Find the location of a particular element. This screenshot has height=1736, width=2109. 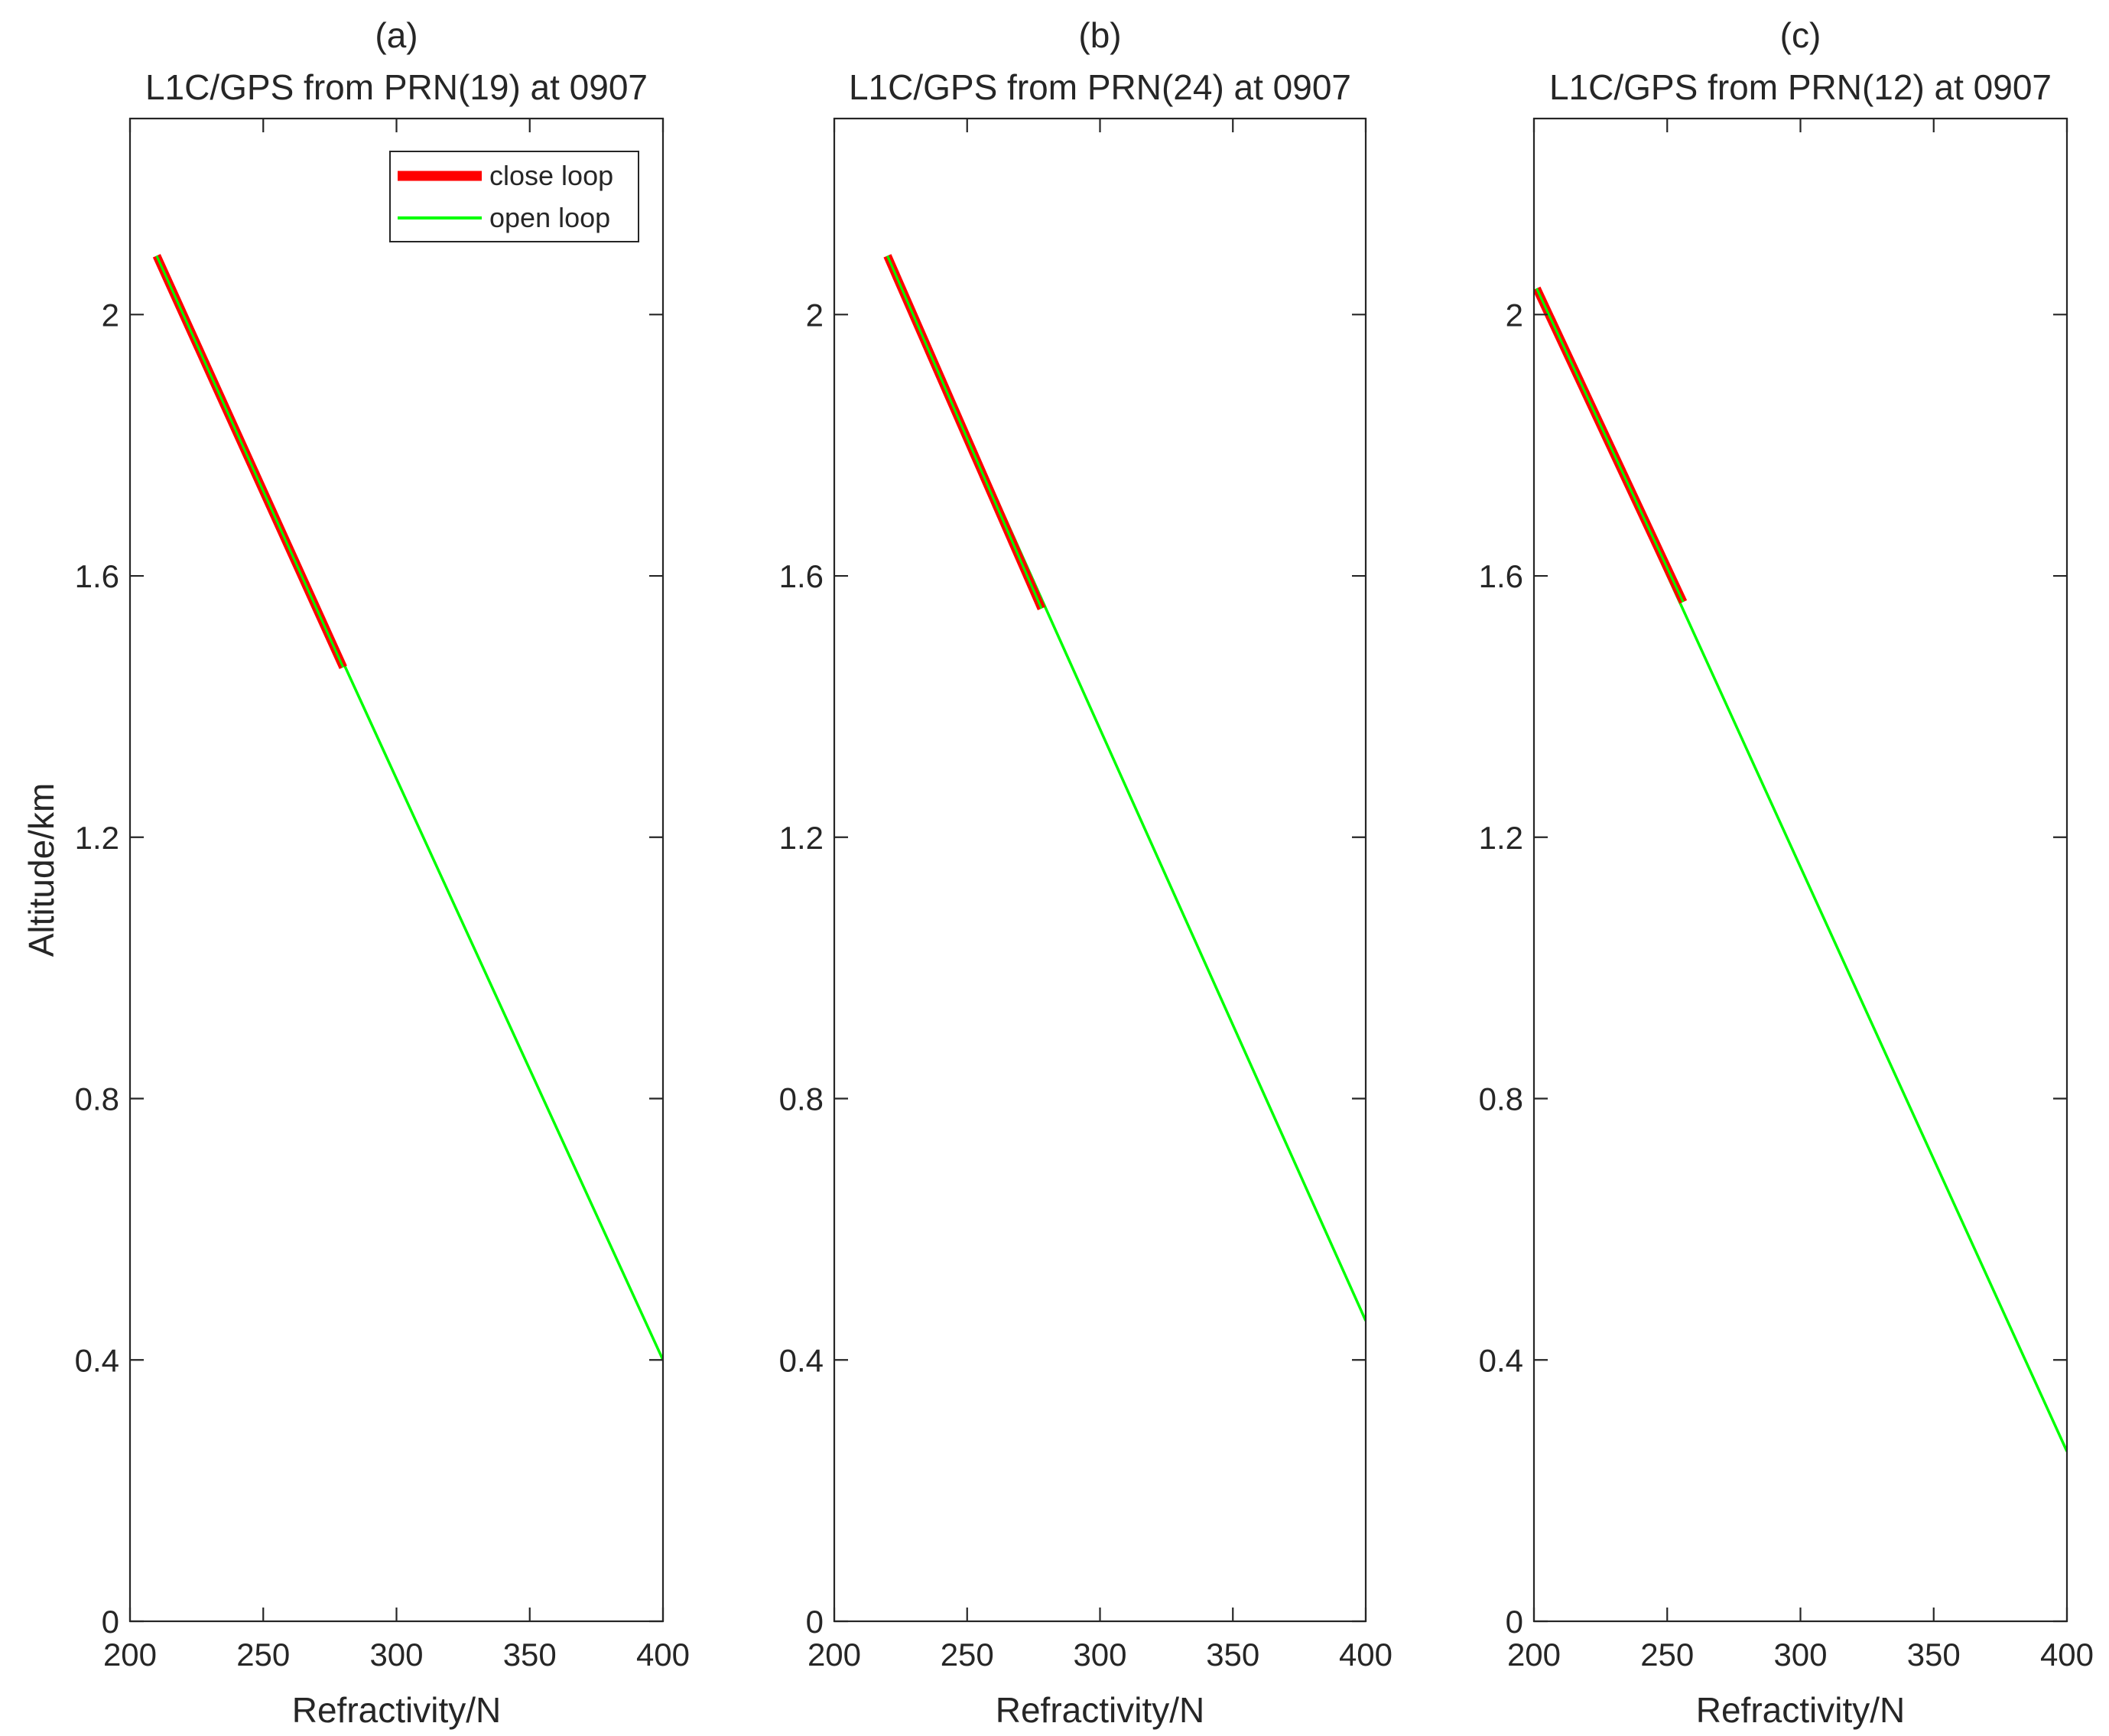

plot-area is located at coordinates (1124, 788).